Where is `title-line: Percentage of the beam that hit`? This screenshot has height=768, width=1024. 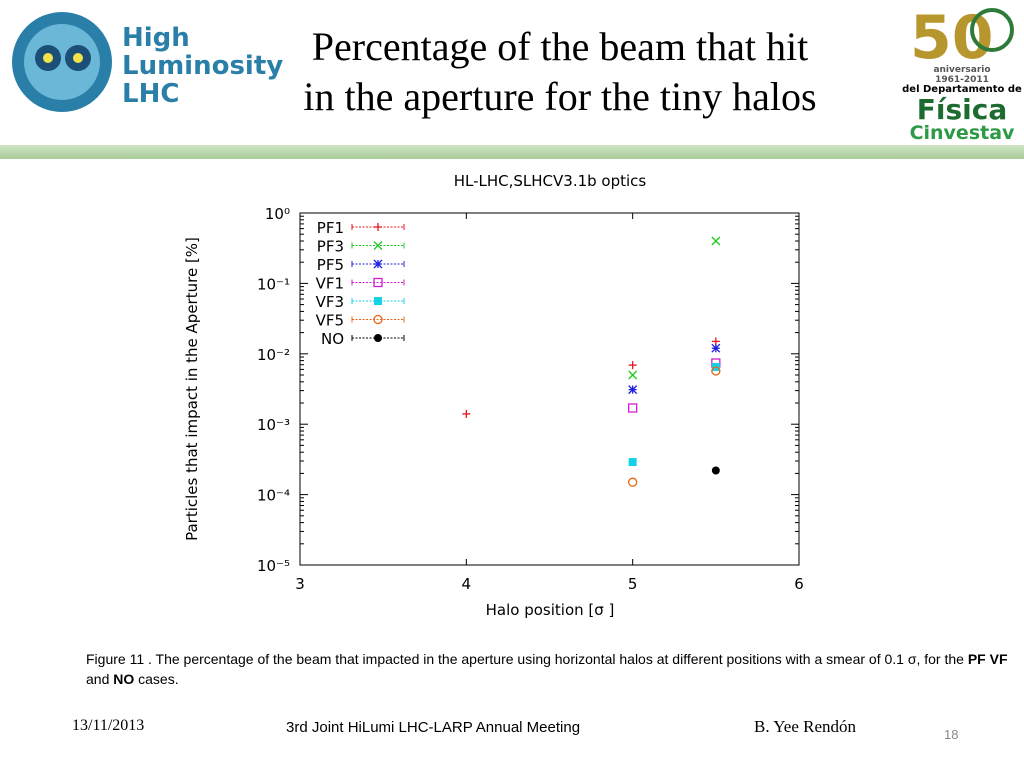 title-line: Percentage of the beam that hit is located at coordinates (560, 46).